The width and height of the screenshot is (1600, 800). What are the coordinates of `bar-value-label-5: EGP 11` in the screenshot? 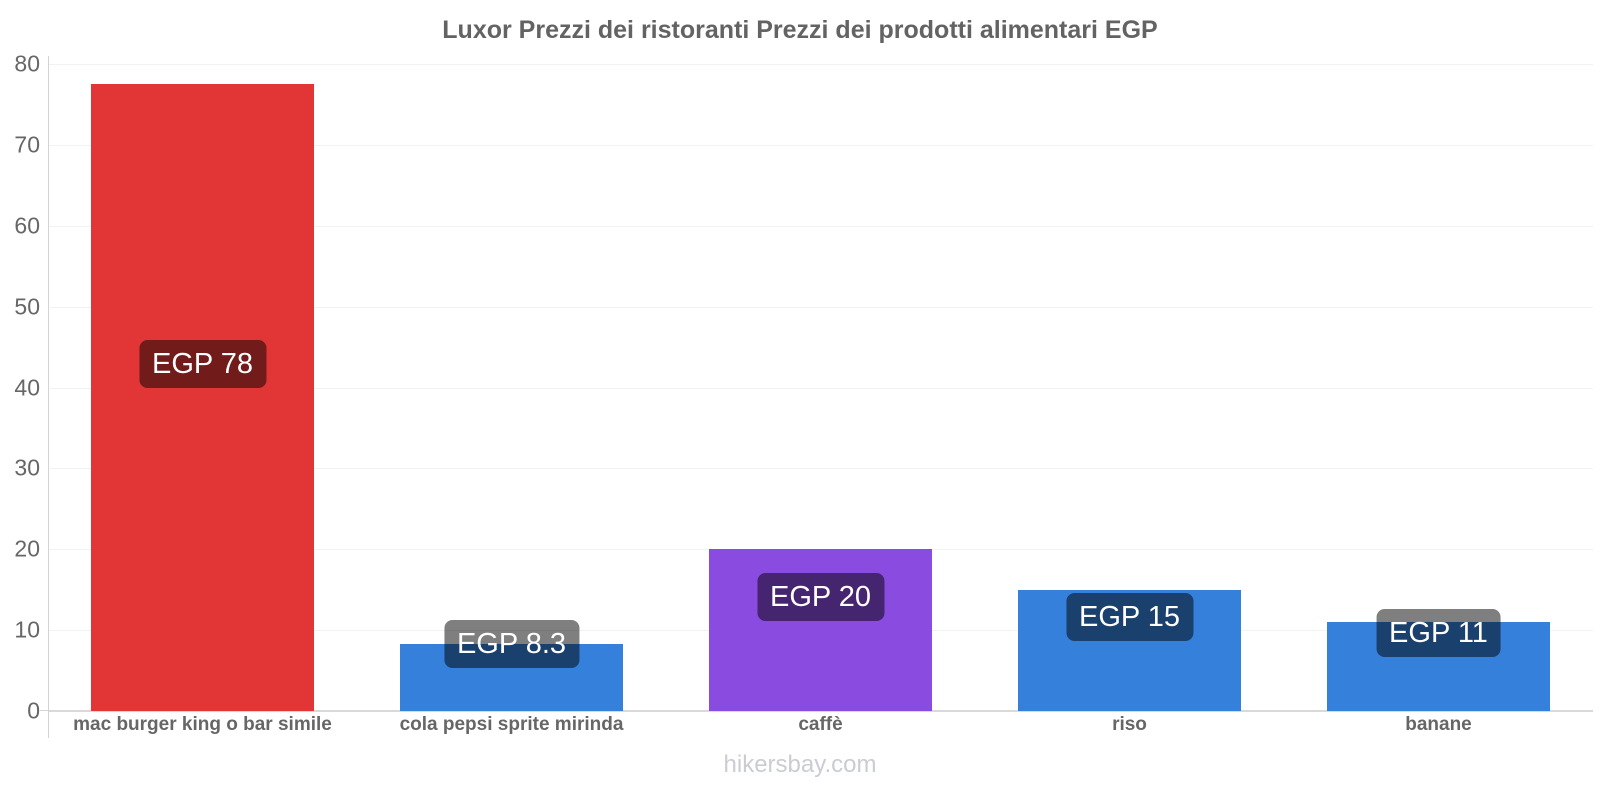 It's located at (1438, 633).